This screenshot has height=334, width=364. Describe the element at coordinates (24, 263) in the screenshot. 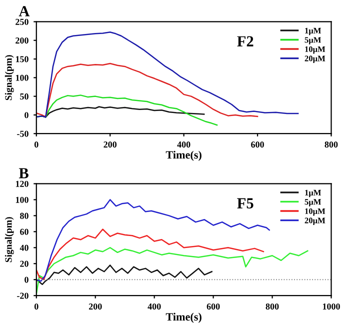

I see `y-tick-label: 20` at that location.